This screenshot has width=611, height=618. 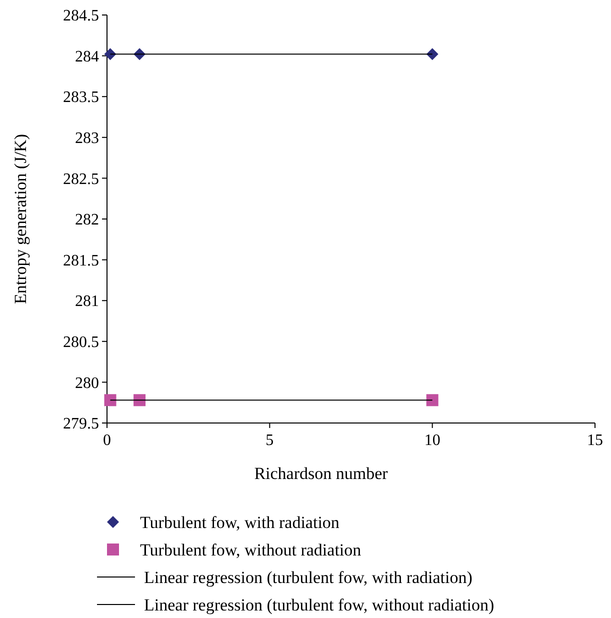 I want to click on y-tick-label: 283, so click(x=87, y=138).